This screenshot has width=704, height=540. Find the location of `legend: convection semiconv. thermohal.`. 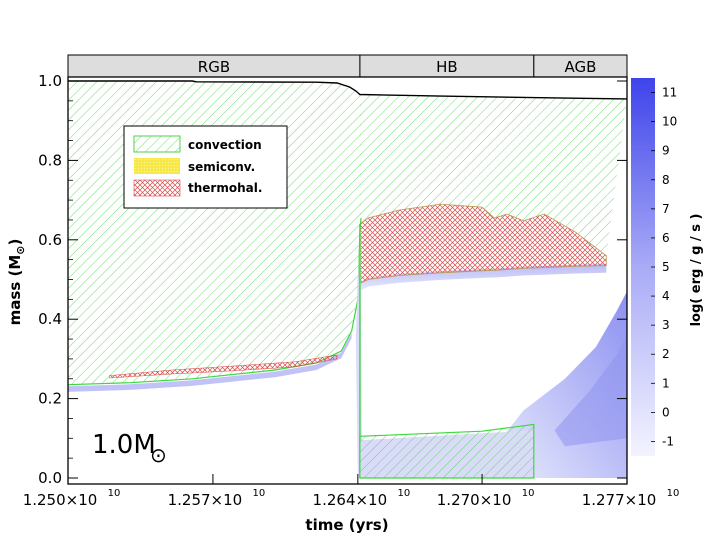

legend: convection semiconv. thermohal. is located at coordinates (205, 167).